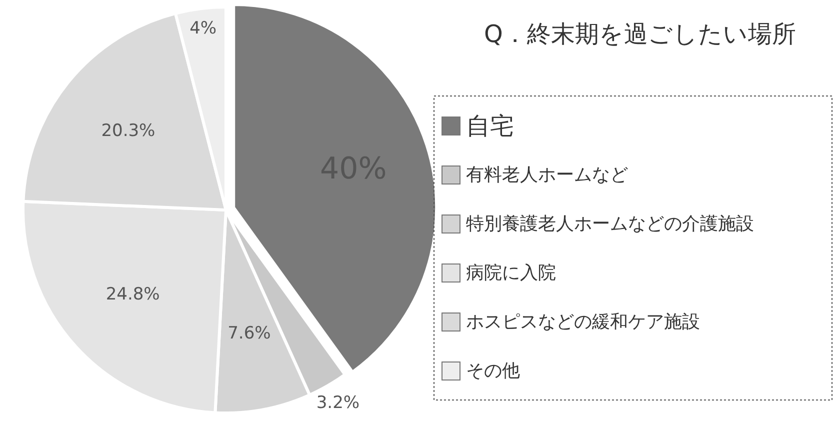 The image size is (835, 423). I want to click on data-label: 20.3%, so click(128, 130).